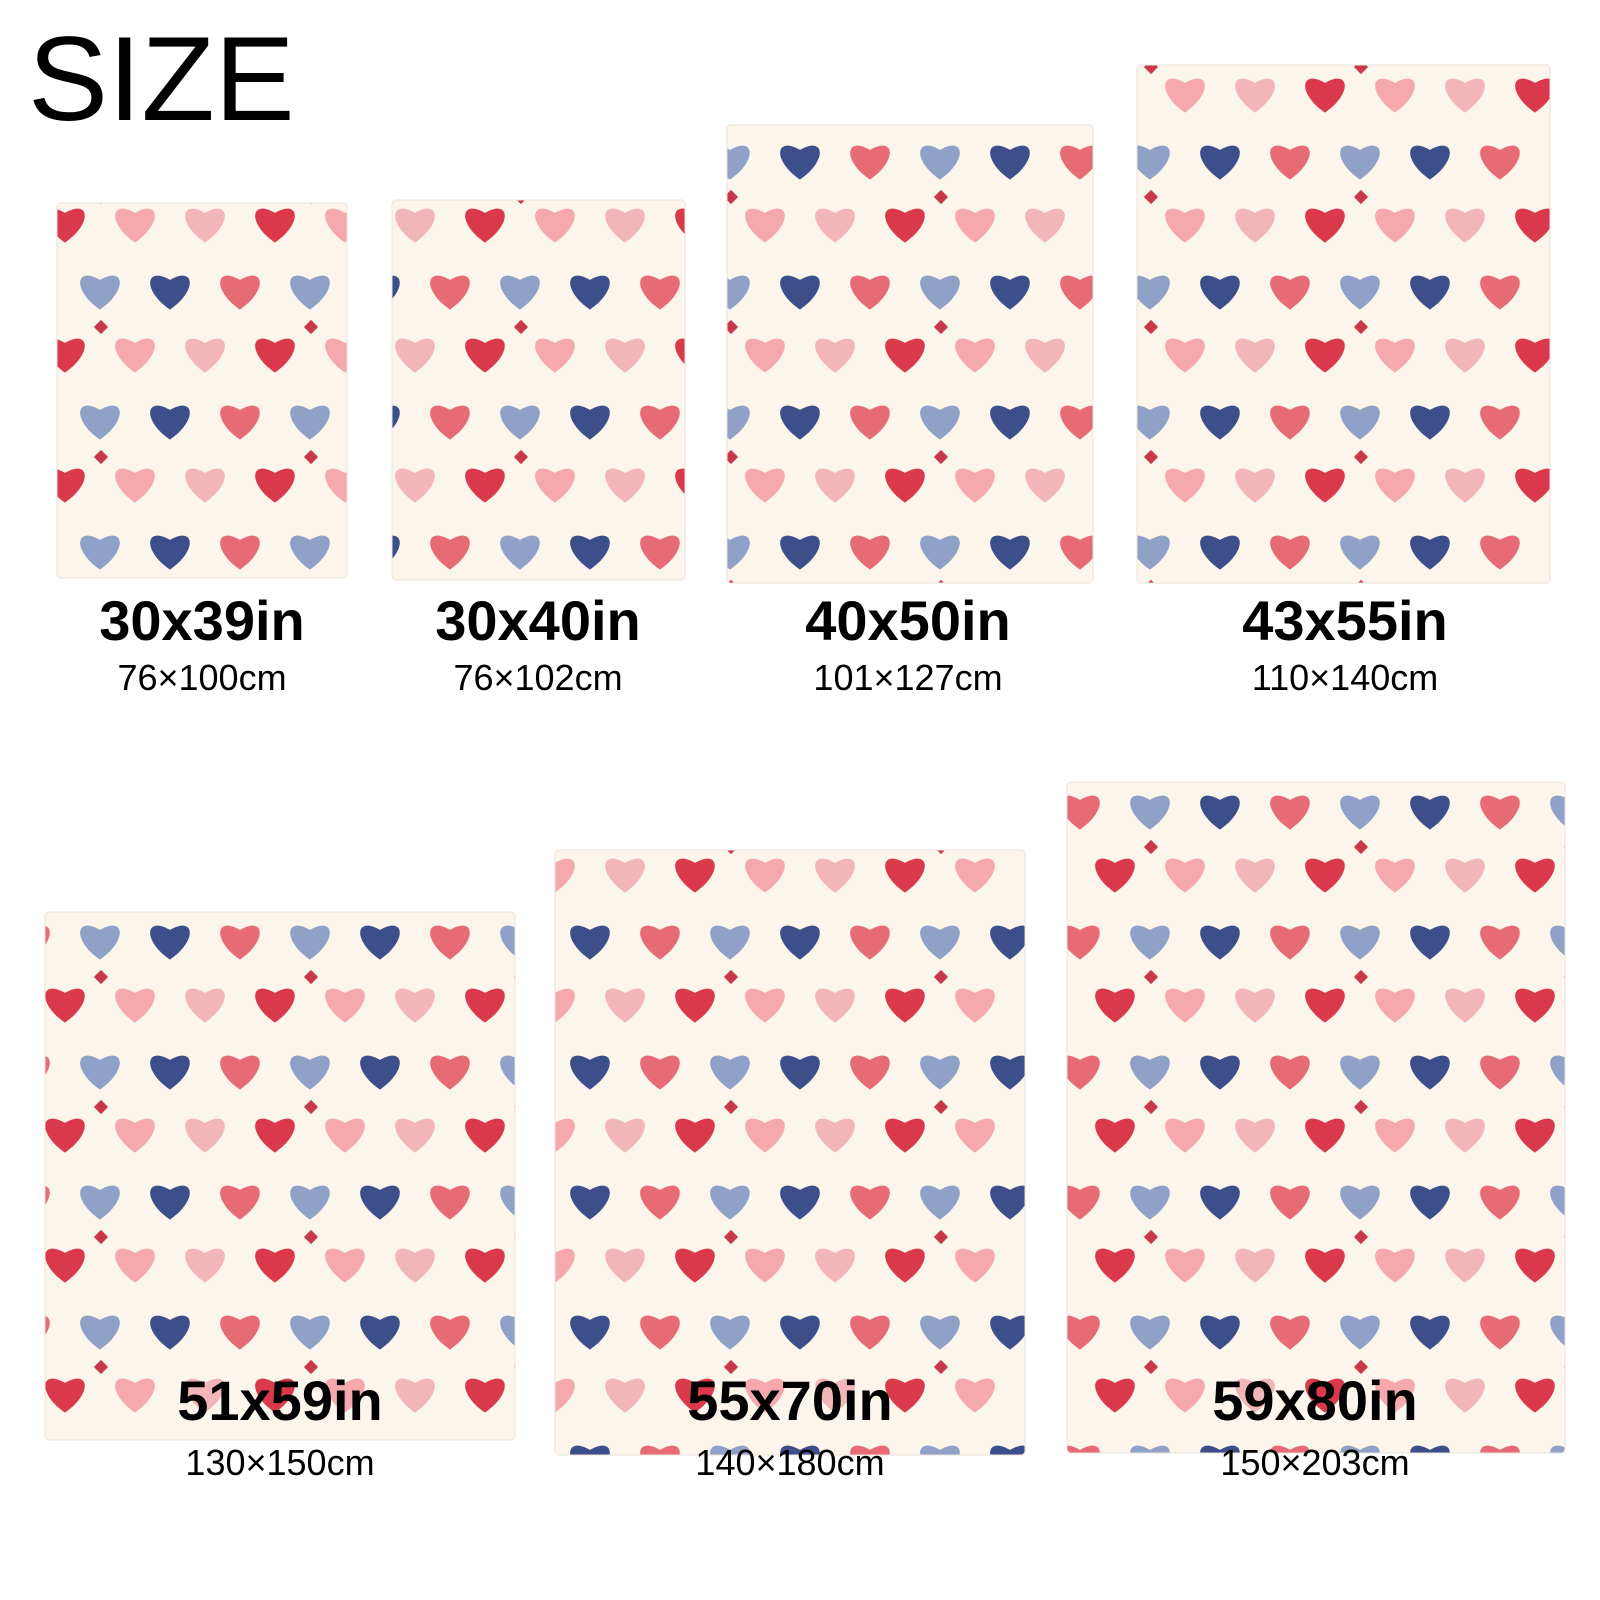 Image resolution: width=1600 pixels, height=1600 pixels. Describe the element at coordinates (1314, 1462) in the screenshot. I see `size-cm: 150×203cm` at that location.